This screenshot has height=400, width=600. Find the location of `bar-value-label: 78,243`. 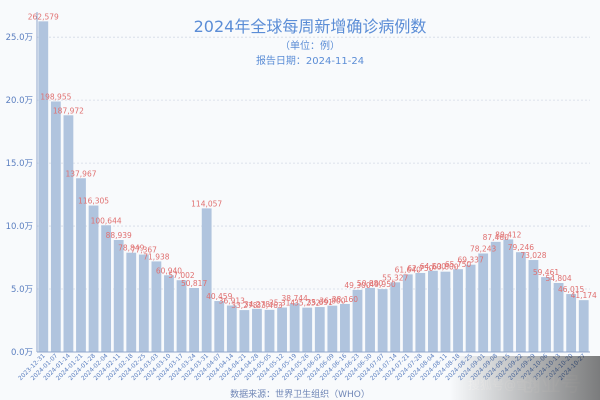

bar-value-label: 78,243 is located at coordinates (483, 248).